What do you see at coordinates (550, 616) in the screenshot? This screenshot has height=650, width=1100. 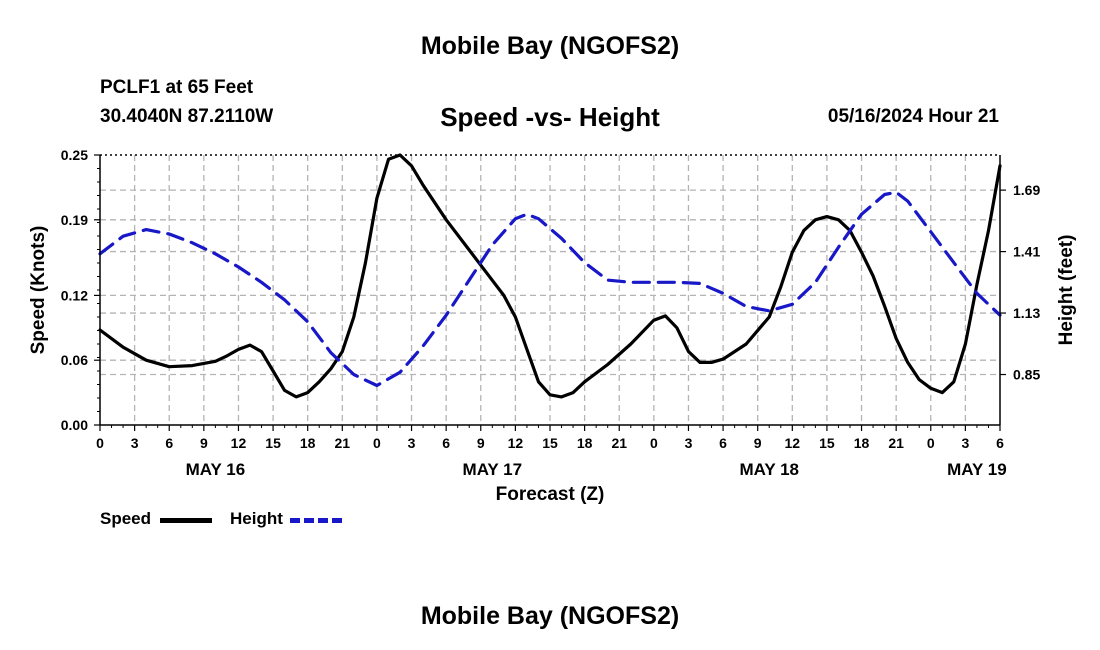 I see `footer-title: Mobile Bay (NGOFS2)` at bounding box center [550, 616].